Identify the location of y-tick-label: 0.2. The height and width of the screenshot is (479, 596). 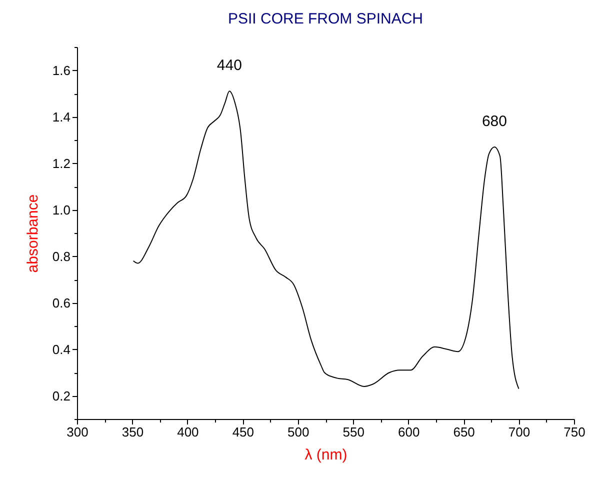
(61, 396).